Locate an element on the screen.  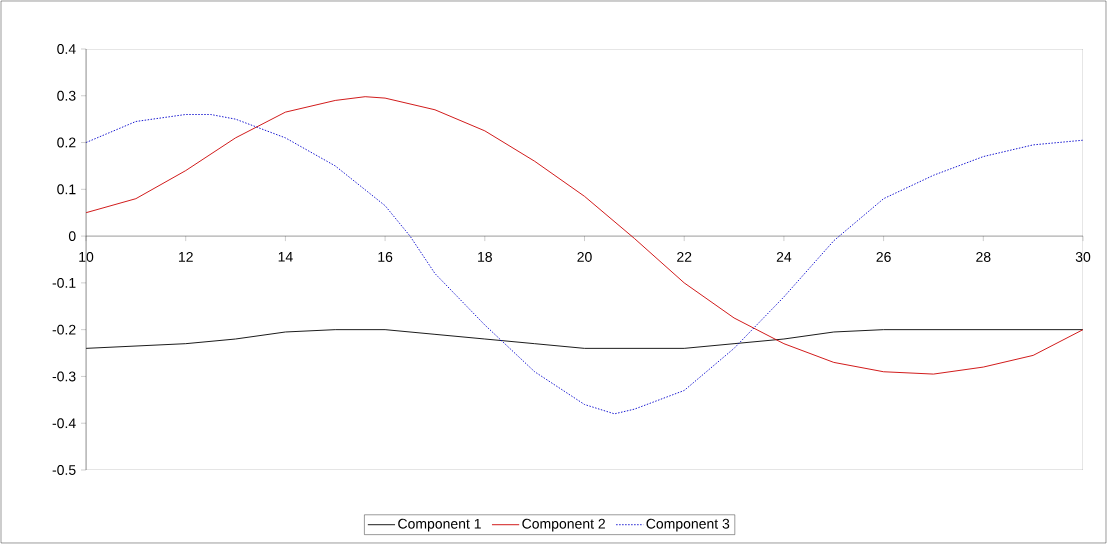
x-tick-label: 18 is located at coordinates (485, 256).